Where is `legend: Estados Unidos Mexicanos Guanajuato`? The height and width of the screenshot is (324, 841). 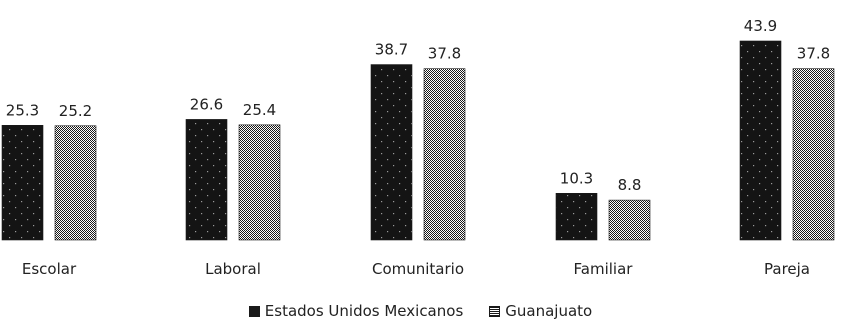
legend: Estados Unidos Mexicanos Guanajuato is located at coordinates (420, 311).